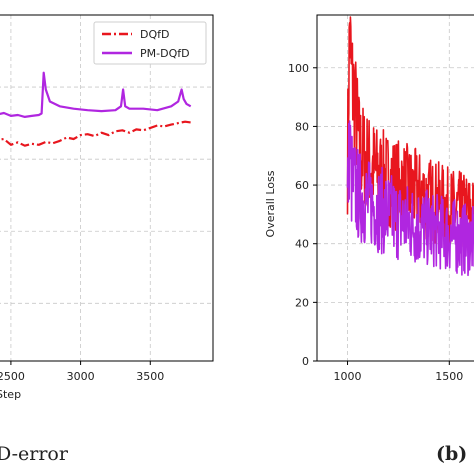  What do you see at coordinates (348, 376) in the screenshot?
I see `panel-b-x-tick-label: 1000` at bounding box center [348, 376].